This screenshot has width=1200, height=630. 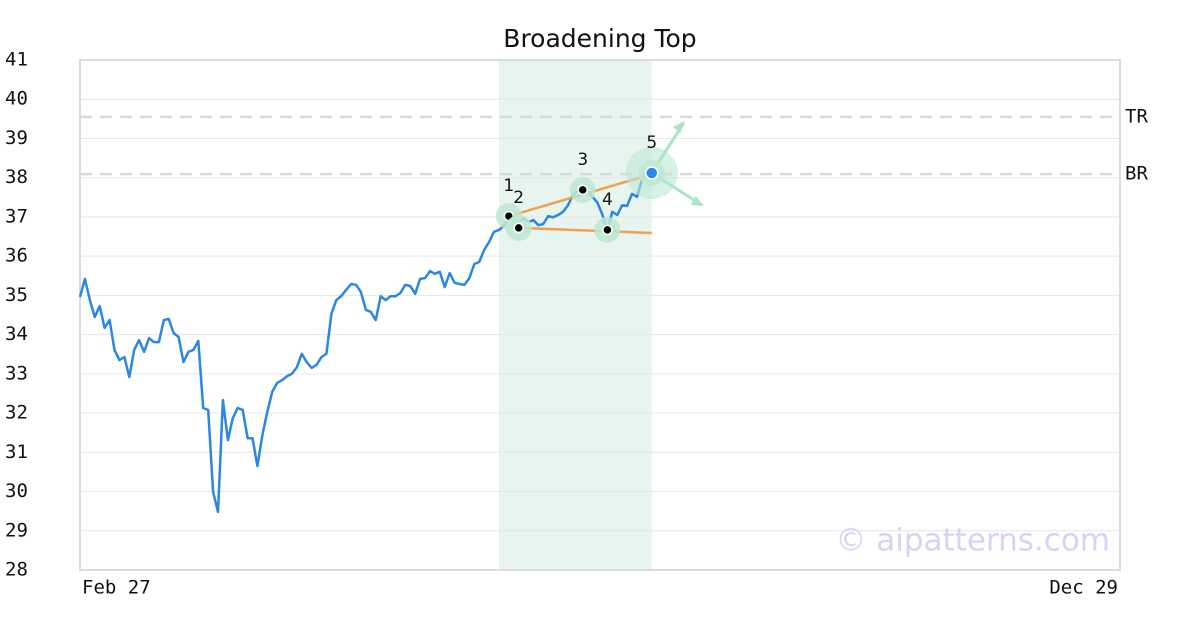 What do you see at coordinates (16, 256) in the screenshot?
I see `y-tick-label: 36` at bounding box center [16, 256].